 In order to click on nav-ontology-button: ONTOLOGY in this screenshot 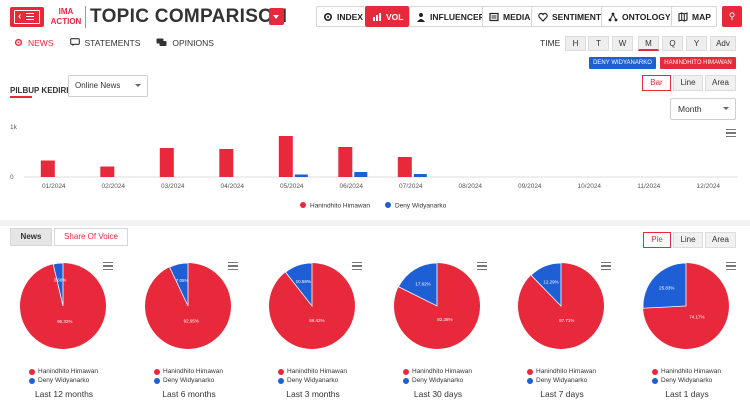, I will do `click(639, 16)`.